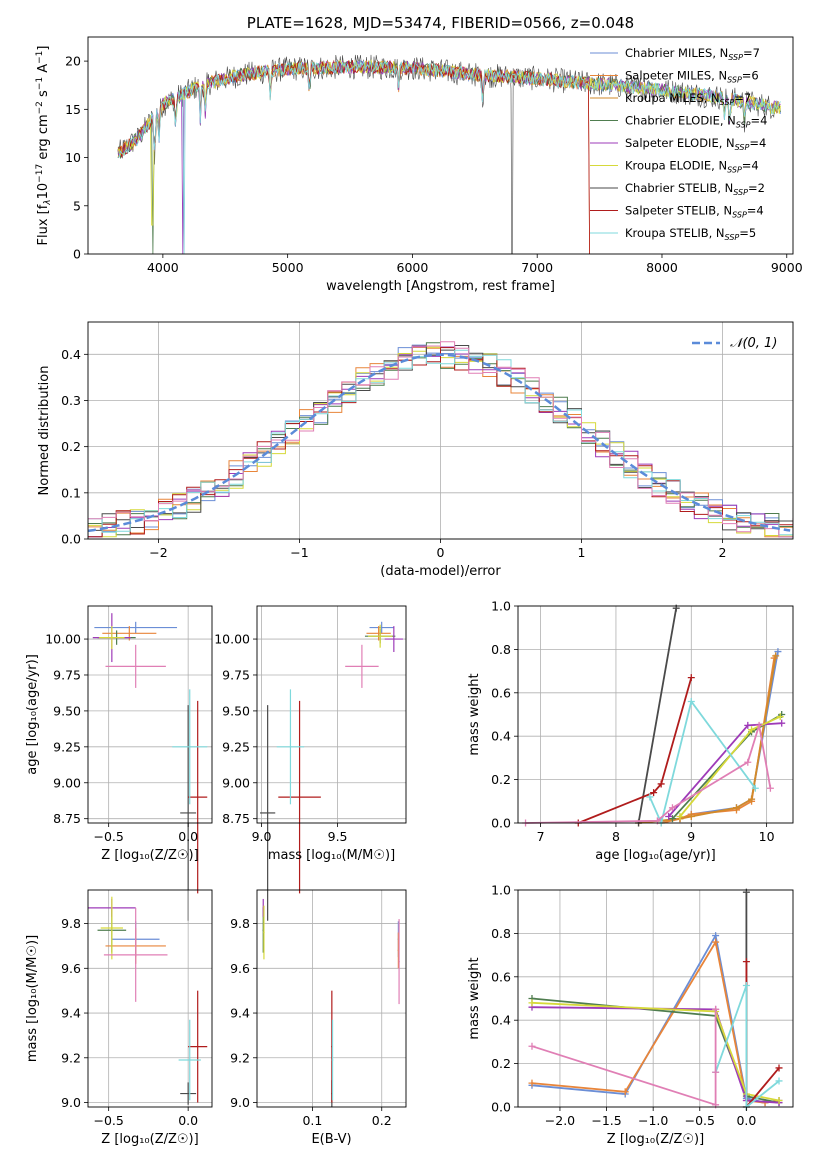  I want to click on age-vs-Z-axes, so click(150, 714).